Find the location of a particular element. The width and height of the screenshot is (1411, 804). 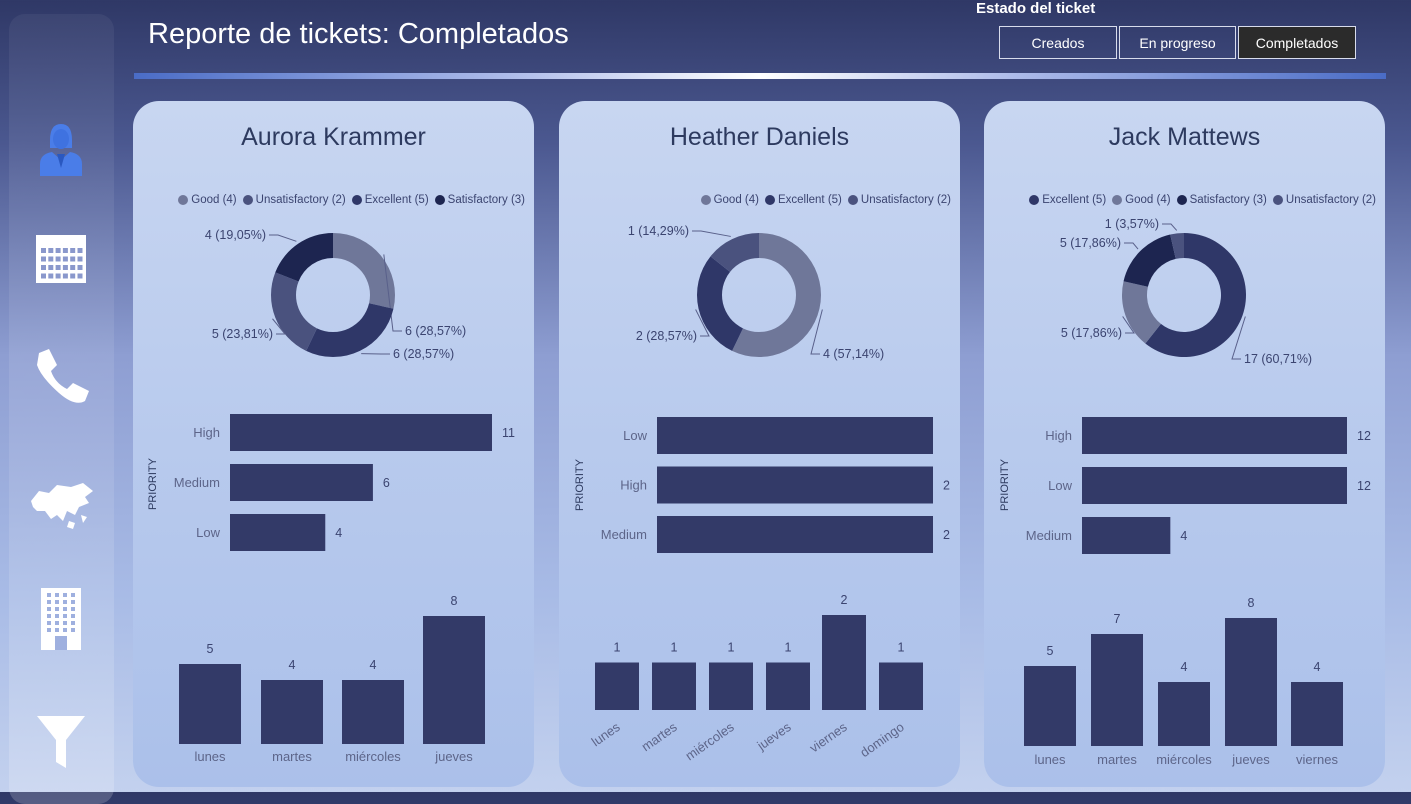

filter-completados-button: Completados is located at coordinates (1297, 42).